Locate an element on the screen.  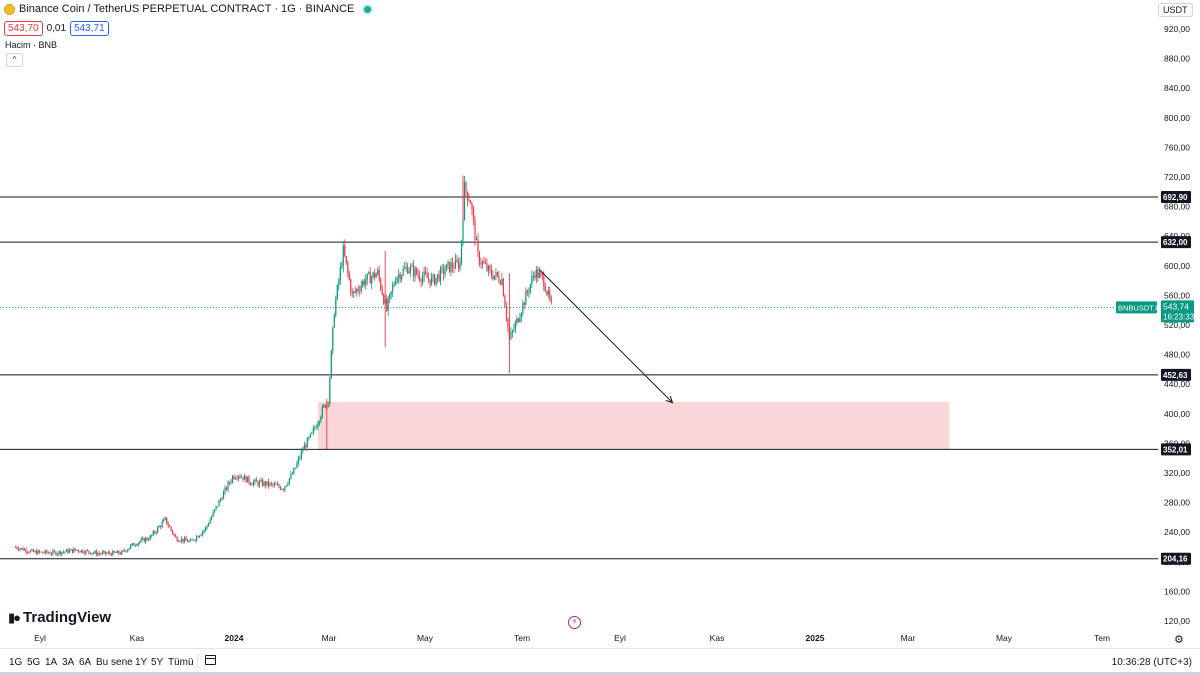
range-all-button: Tümü is located at coordinates (181, 662).